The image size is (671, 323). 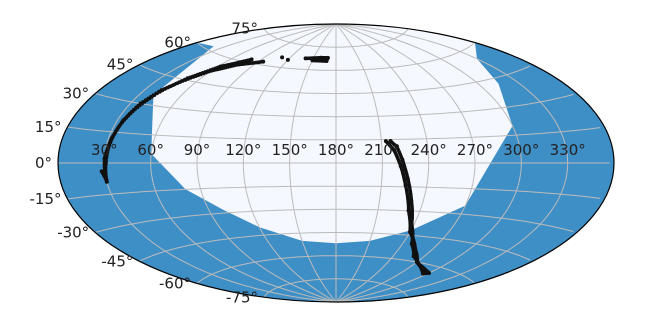 What do you see at coordinates (43, 163) in the screenshot?
I see `y-tick-label: 0°` at bounding box center [43, 163].